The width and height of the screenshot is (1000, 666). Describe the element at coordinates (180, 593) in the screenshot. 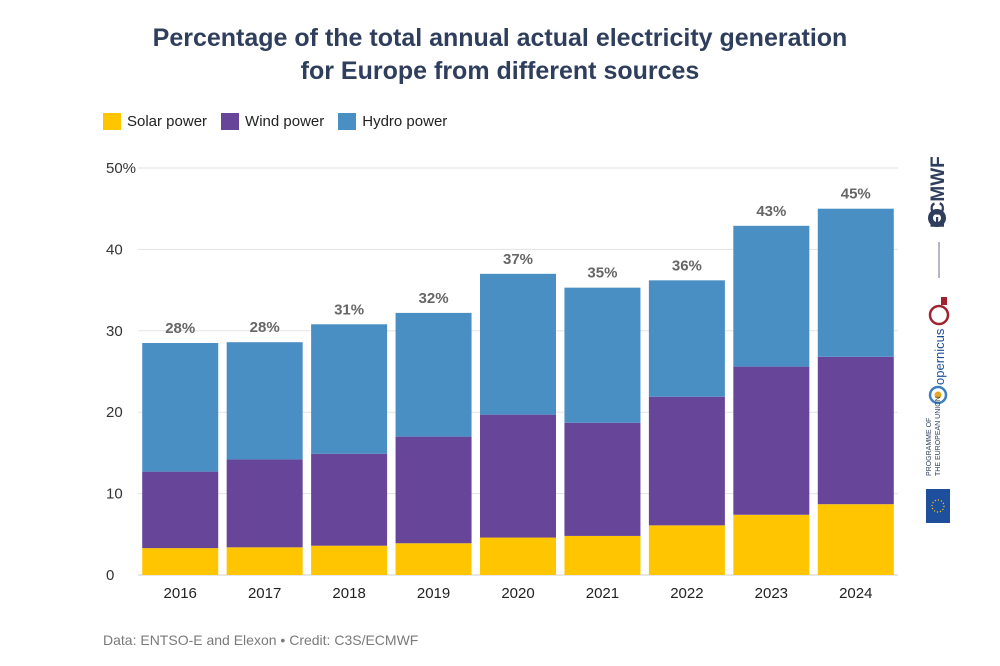

I see `x-tick-label: 2016` at that location.